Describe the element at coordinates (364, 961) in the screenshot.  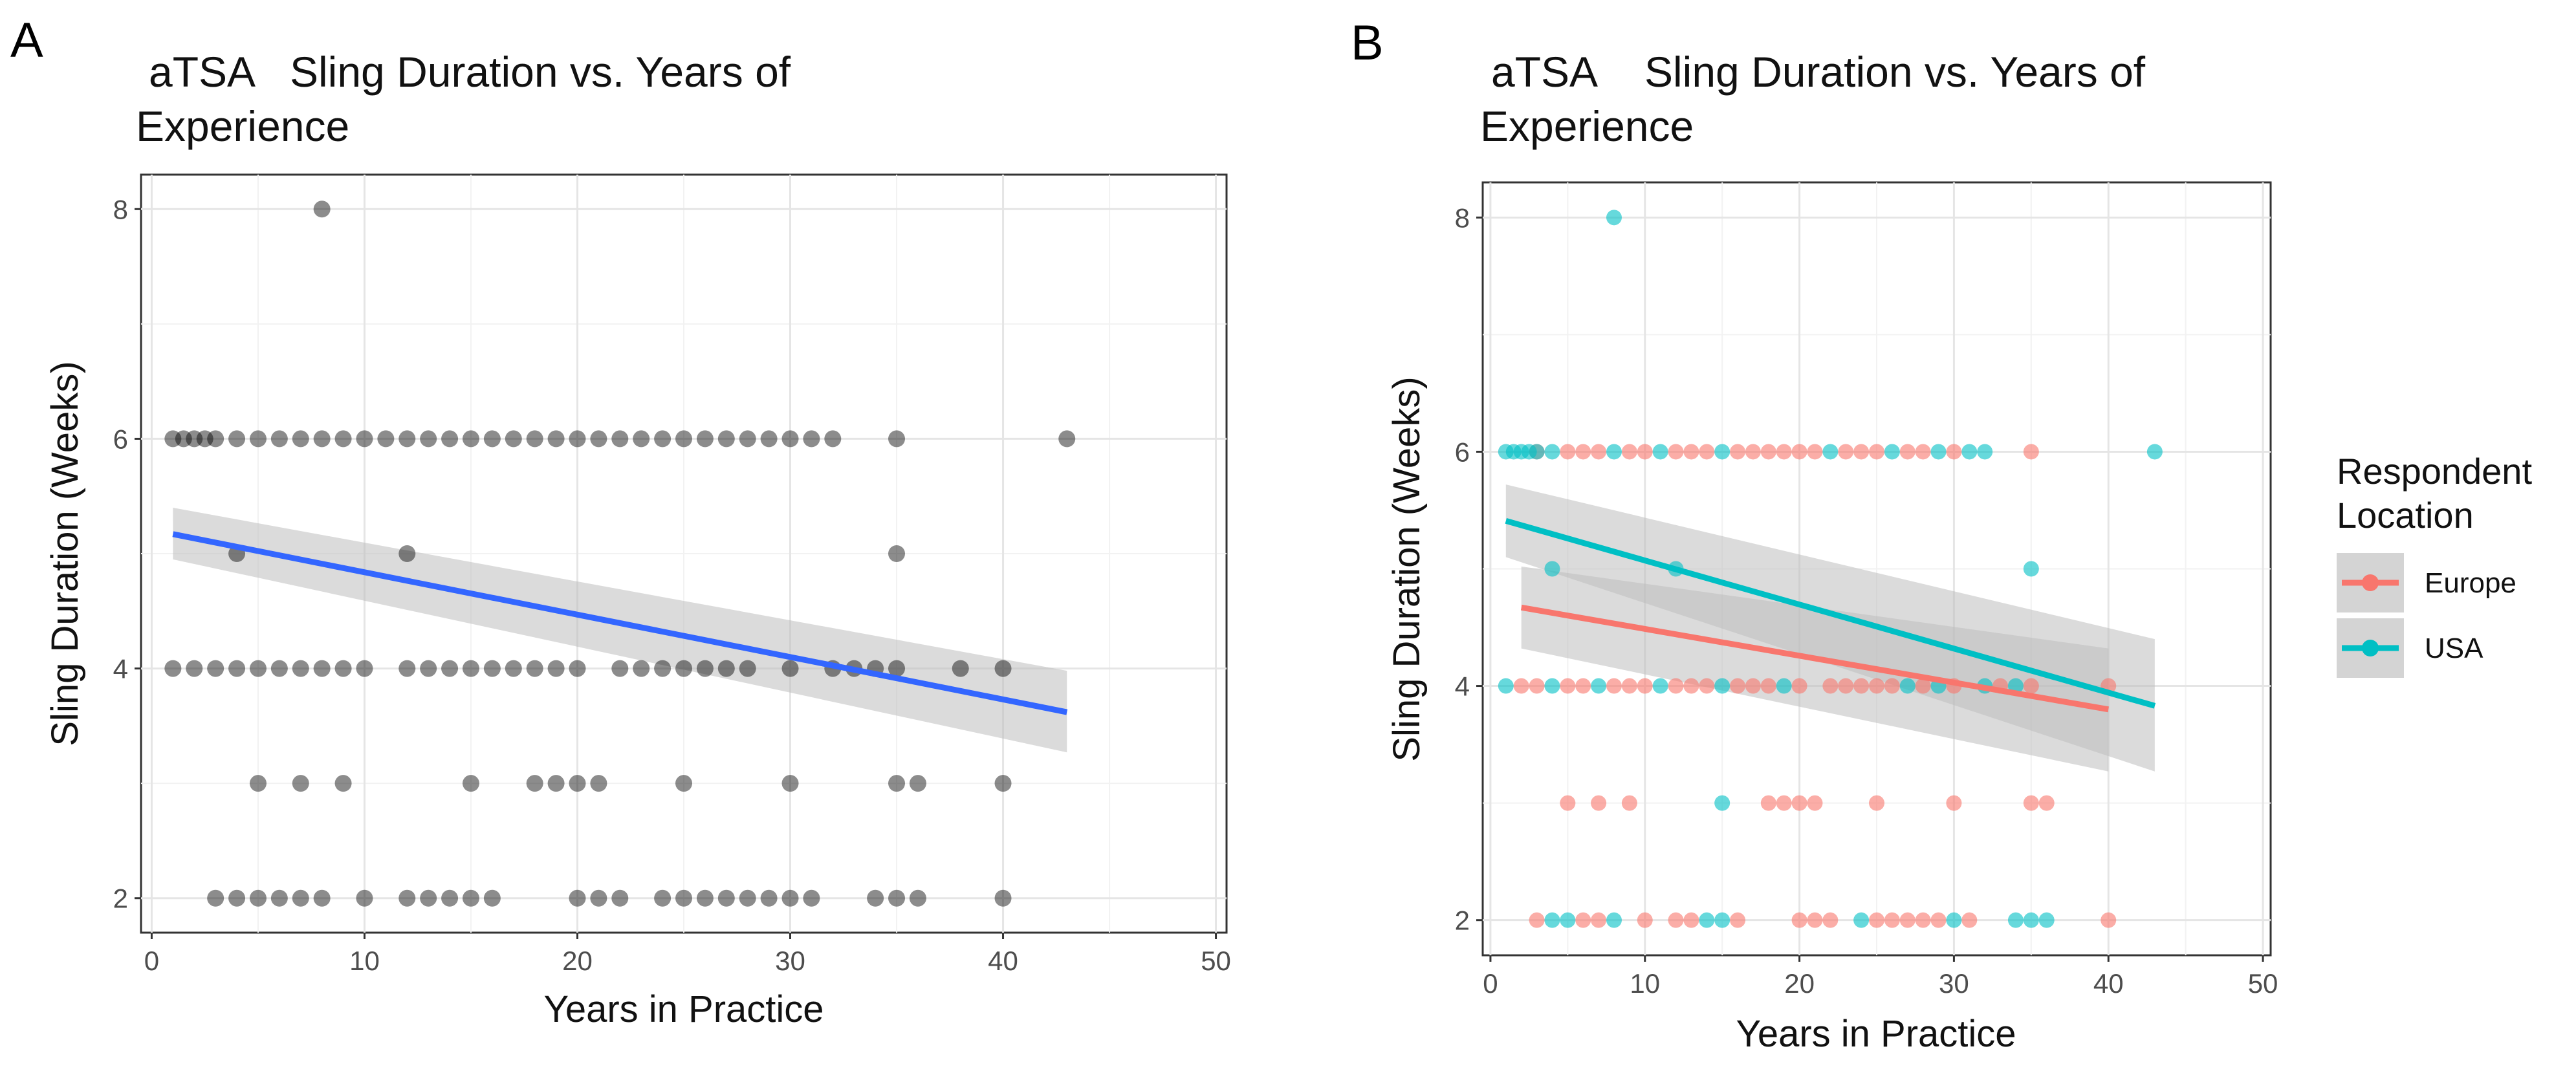
I see `x-tick-label: 10` at that location.